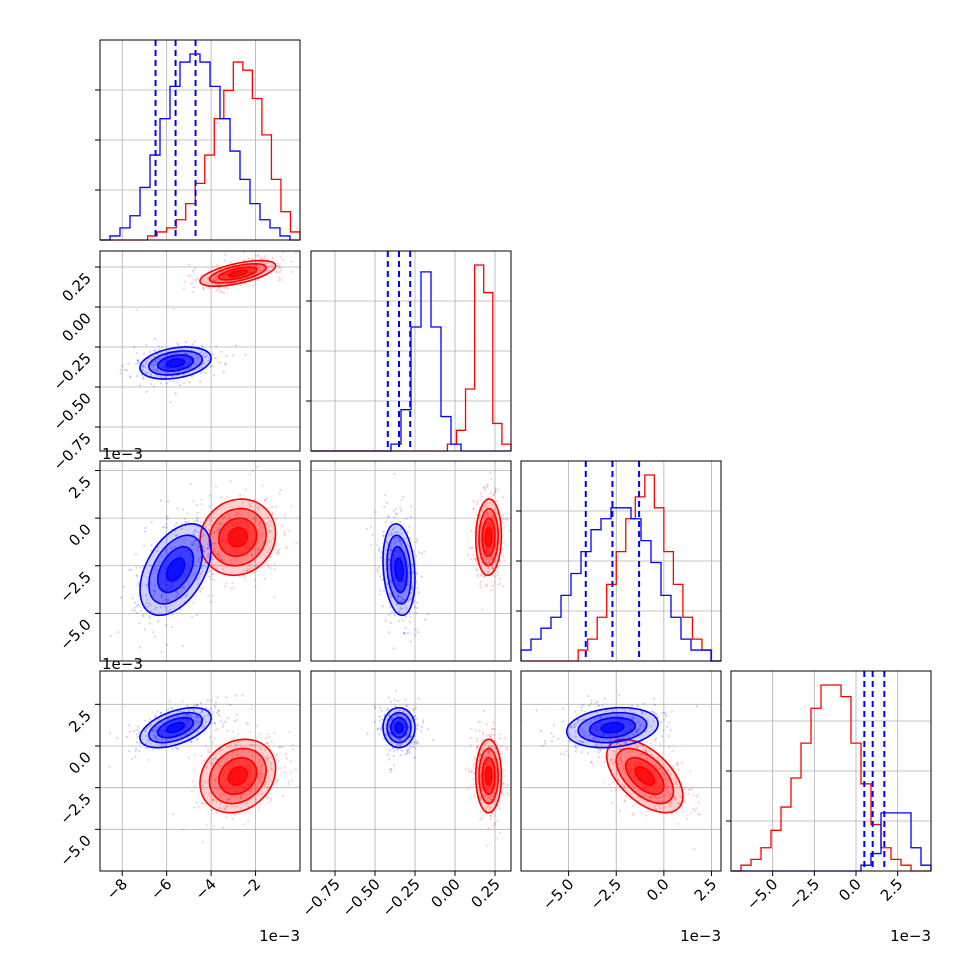 This screenshot has height=970, width=970. Describe the element at coordinates (175, 727) in the screenshot. I see `blue-contour` at that location.